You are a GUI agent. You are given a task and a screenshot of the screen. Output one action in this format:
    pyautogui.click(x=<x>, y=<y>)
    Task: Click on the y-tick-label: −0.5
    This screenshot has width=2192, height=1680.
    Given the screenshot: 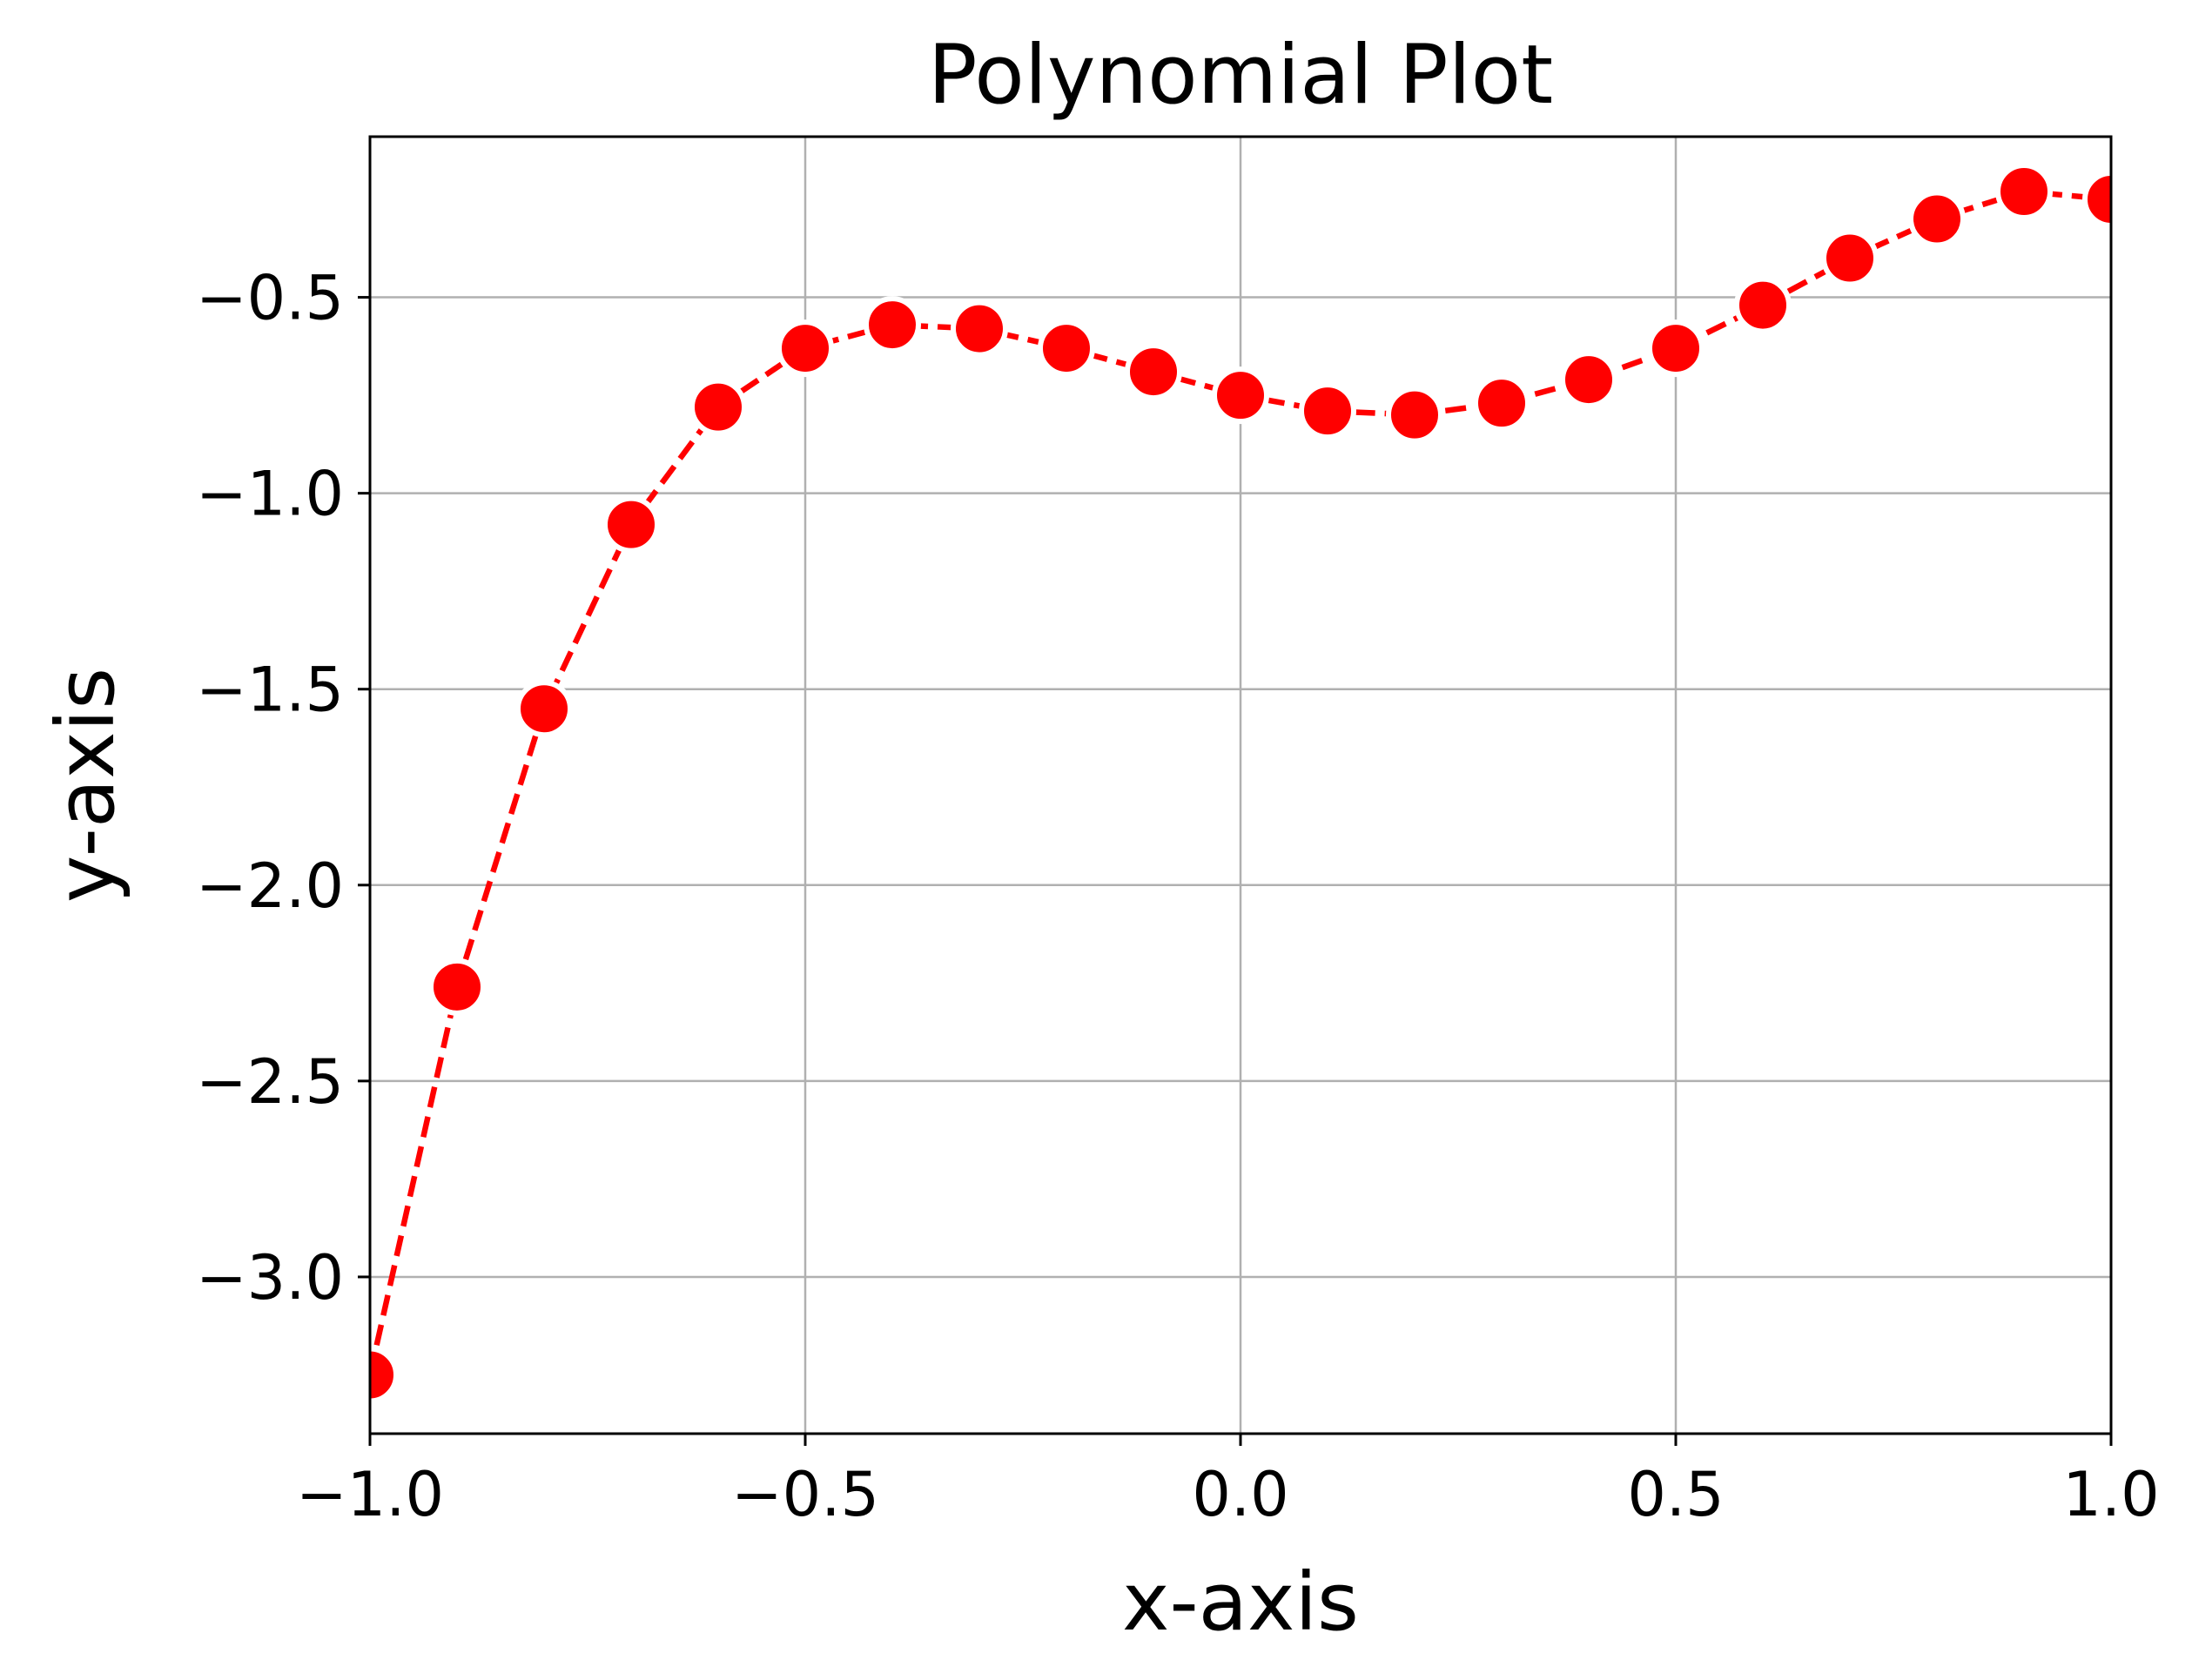 What is the action you would take?
    pyautogui.click(x=270, y=298)
    